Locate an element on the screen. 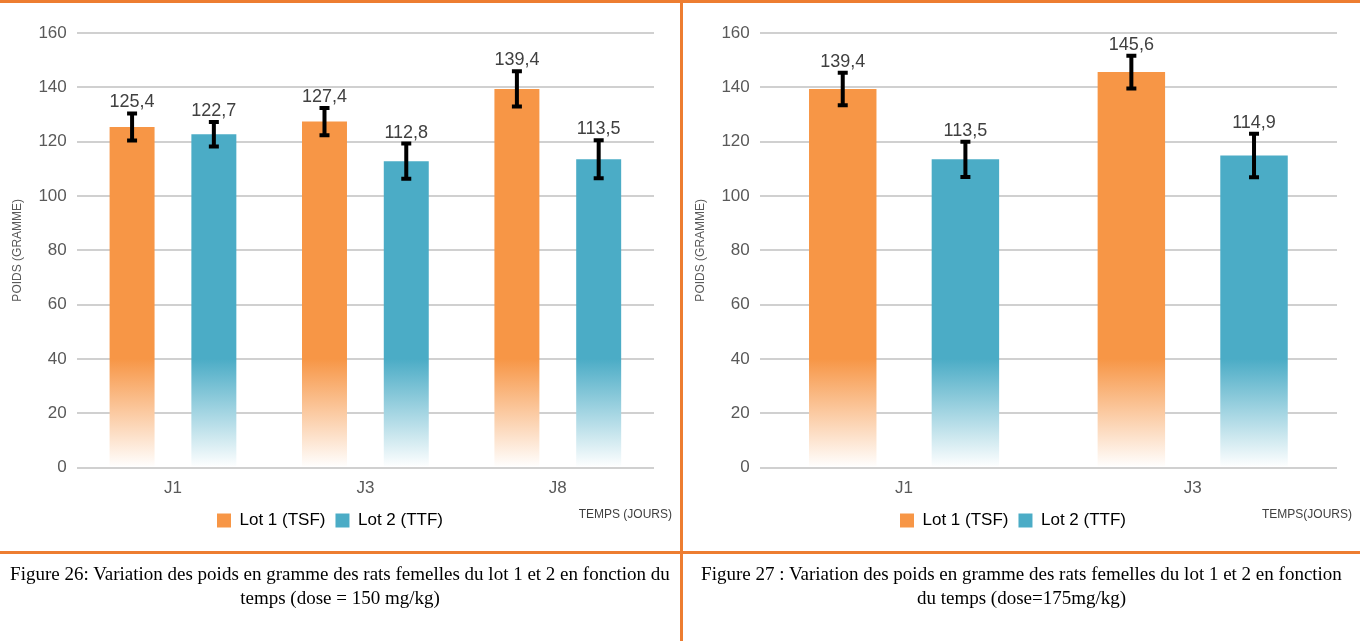 This screenshot has width=1360, height=641. data-label: 127,4 is located at coordinates (324, 95).